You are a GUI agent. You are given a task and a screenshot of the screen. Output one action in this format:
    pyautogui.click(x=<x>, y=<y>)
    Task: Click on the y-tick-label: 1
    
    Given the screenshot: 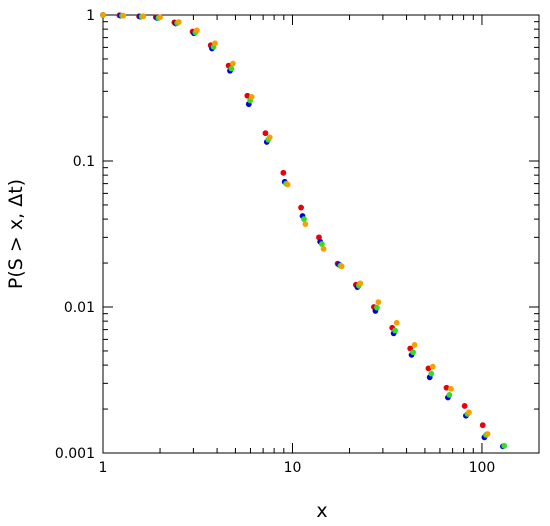 What is the action you would take?
    pyautogui.click(x=90, y=16)
    